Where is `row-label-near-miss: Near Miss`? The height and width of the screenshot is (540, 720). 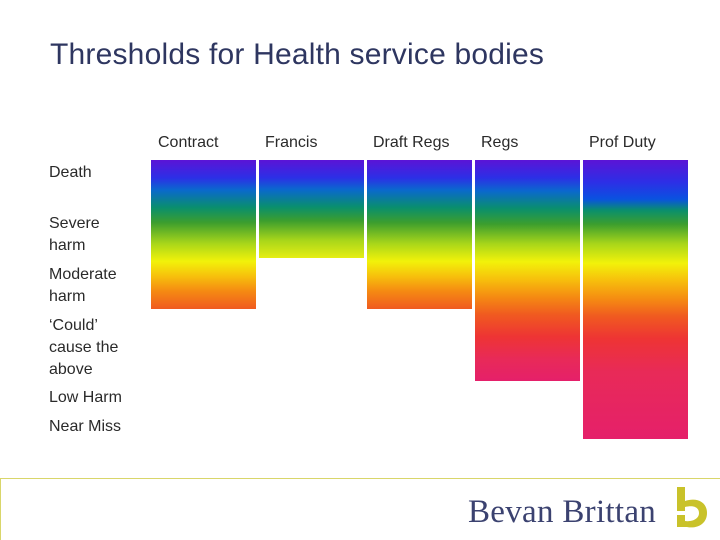
row-label-near-miss: Near Miss is located at coordinates (85, 426).